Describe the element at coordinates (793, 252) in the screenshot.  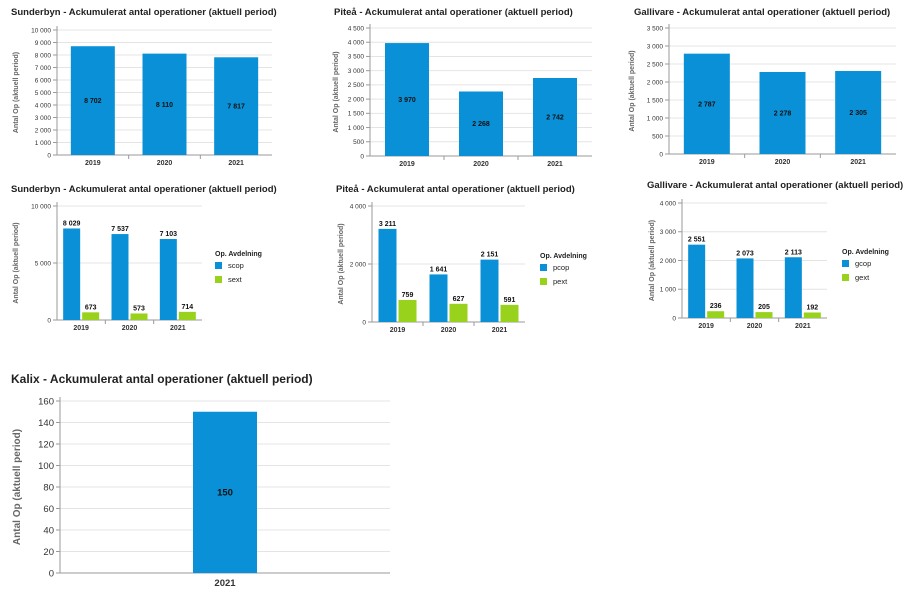
I see `data-label: 2 113` at that location.